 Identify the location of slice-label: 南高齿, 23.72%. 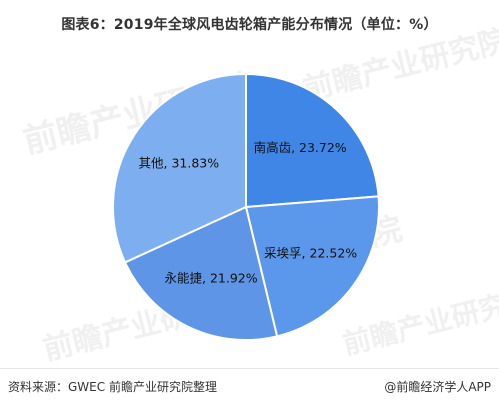
(300, 147).